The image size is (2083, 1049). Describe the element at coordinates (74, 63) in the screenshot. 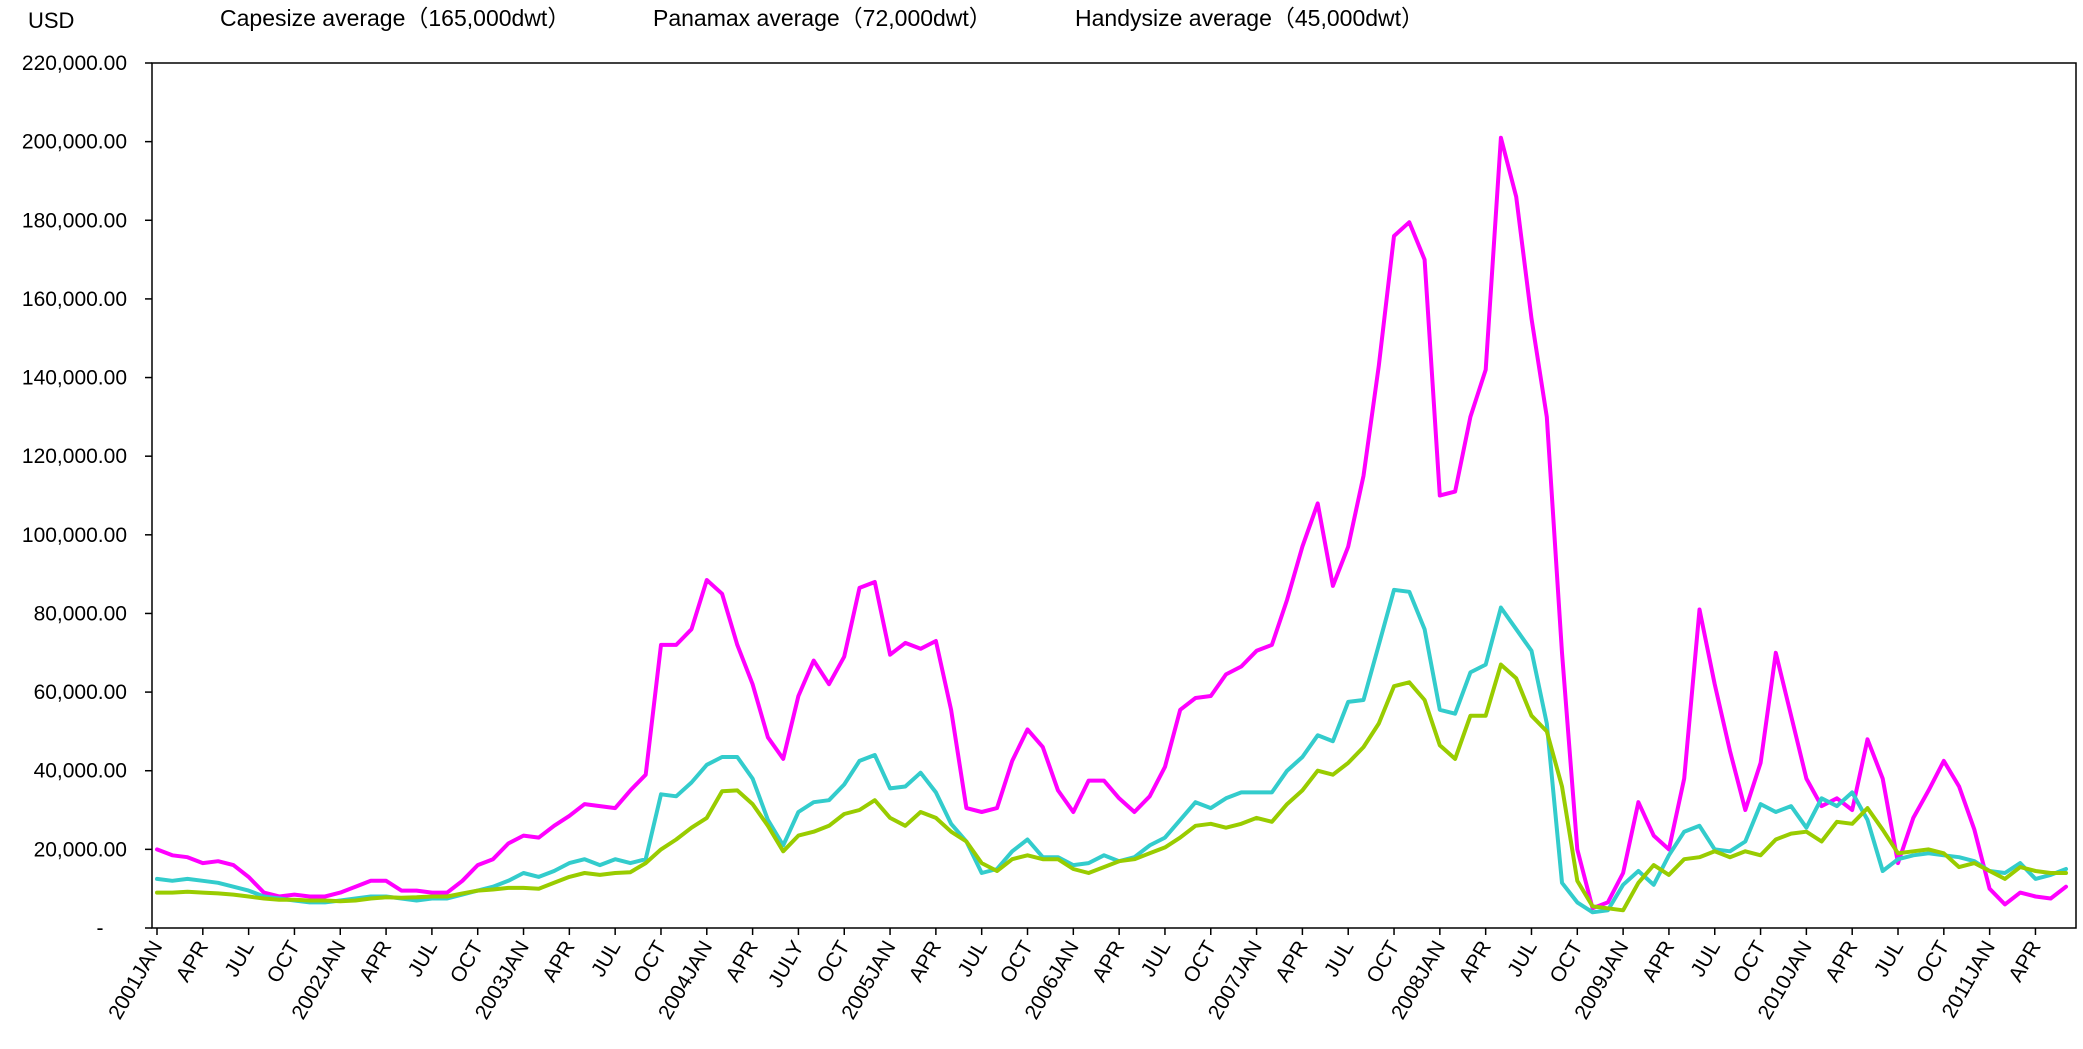

I see `y-tick-label: 220,000.00` at that location.